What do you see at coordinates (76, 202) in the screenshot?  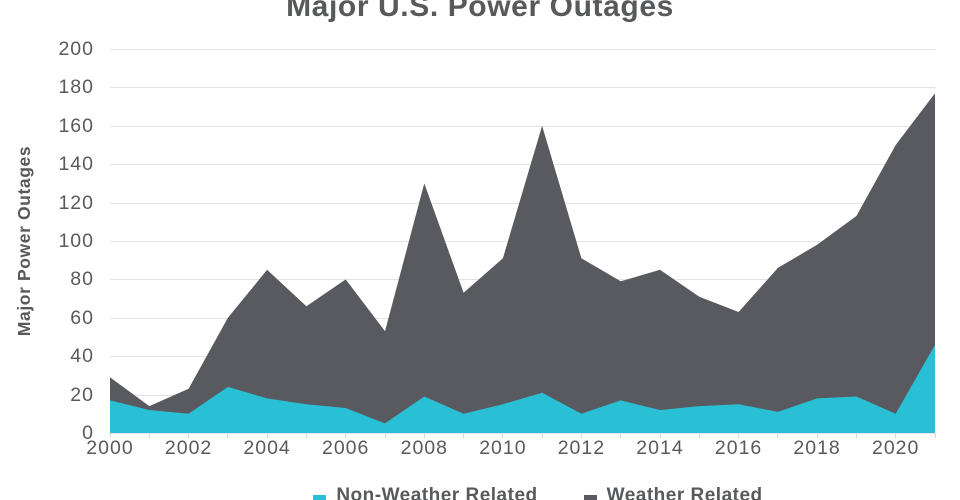 I see `y-tick-label: 120` at bounding box center [76, 202].